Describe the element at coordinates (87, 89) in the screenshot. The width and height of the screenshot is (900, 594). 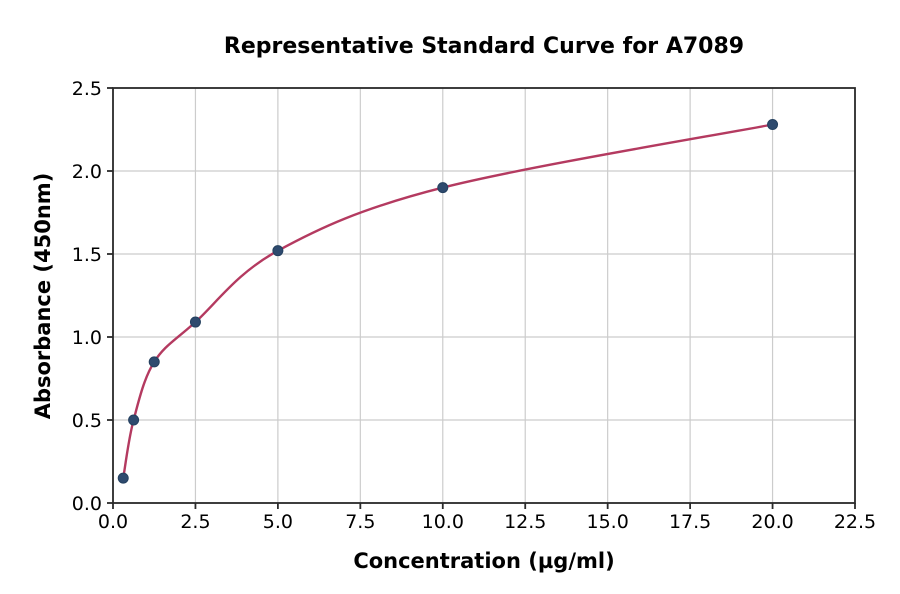
I see `y-tick-label: 2.5` at that location.